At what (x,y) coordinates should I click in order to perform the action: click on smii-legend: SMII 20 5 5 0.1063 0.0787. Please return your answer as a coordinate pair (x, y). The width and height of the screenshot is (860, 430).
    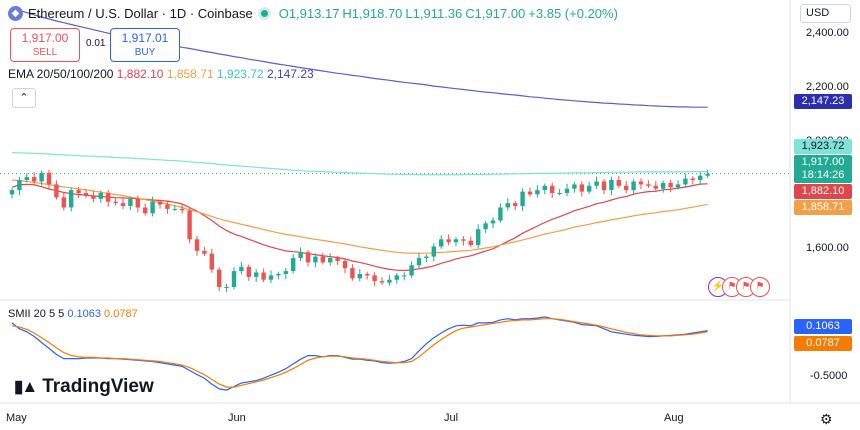
    Looking at the image, I should click on (73, 314).